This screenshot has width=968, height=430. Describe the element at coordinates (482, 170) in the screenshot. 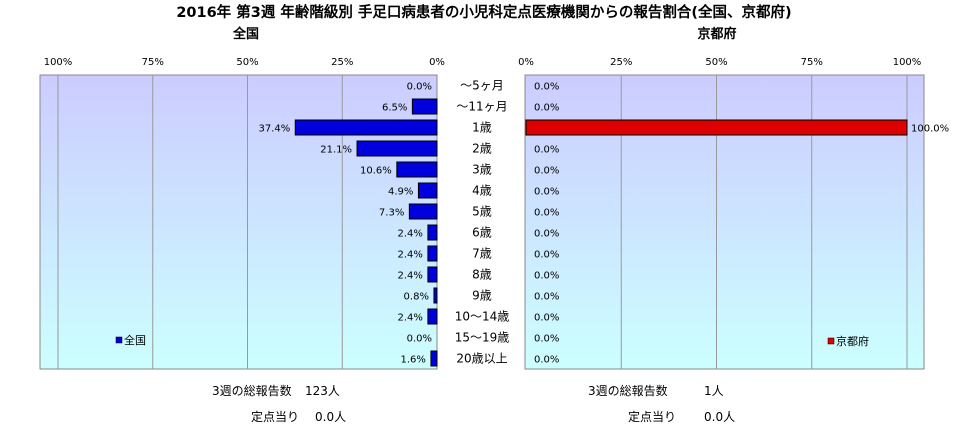

I see `category-label: 3歳` at that location.